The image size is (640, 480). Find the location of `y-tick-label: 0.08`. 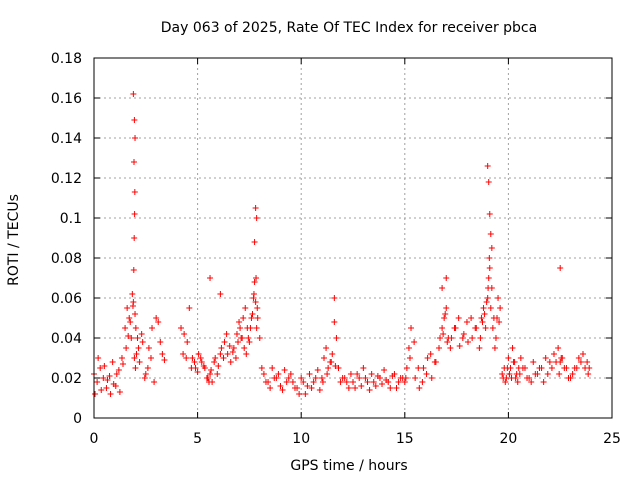

y-tick-label: 0.08 is located at coordinates (66, 259).